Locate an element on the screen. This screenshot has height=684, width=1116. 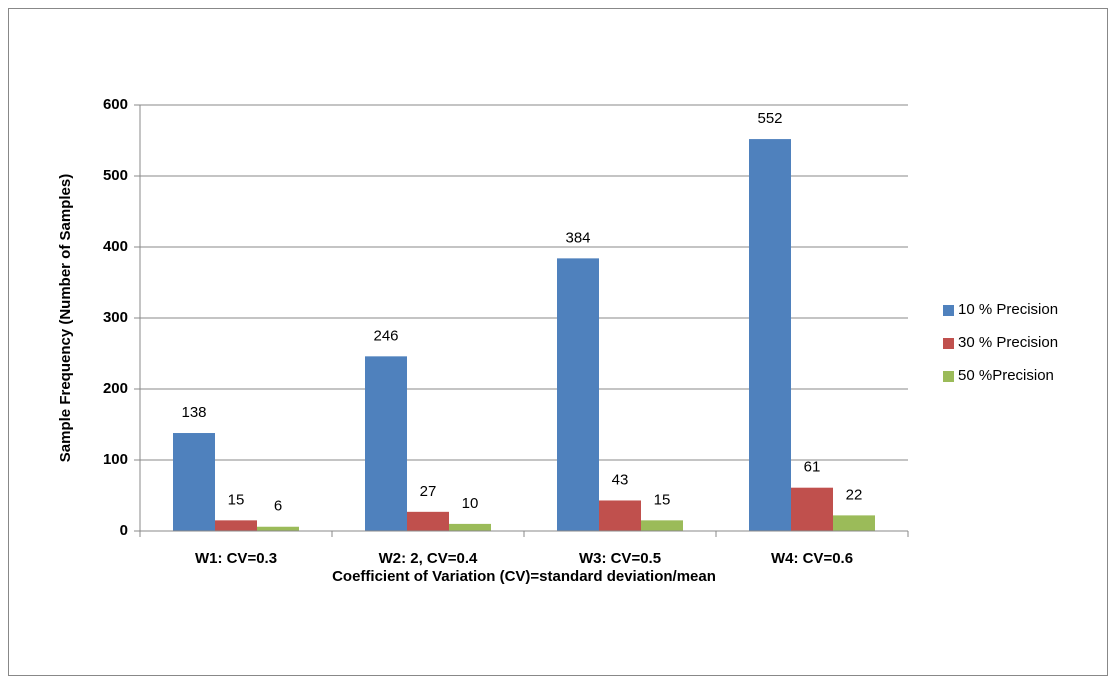
y-tick-label: 0 is located at coordinates (124, 530).